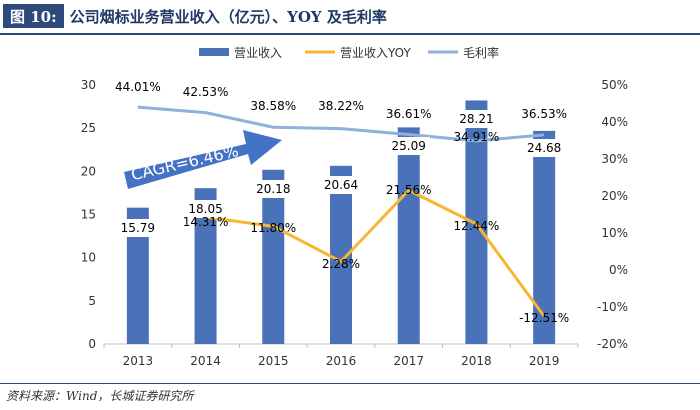 This screenshot has width=700, height=410. Describe the element at coordinates (88, 85) in the screenshot. I see `left-tick-label: 30` at that location.